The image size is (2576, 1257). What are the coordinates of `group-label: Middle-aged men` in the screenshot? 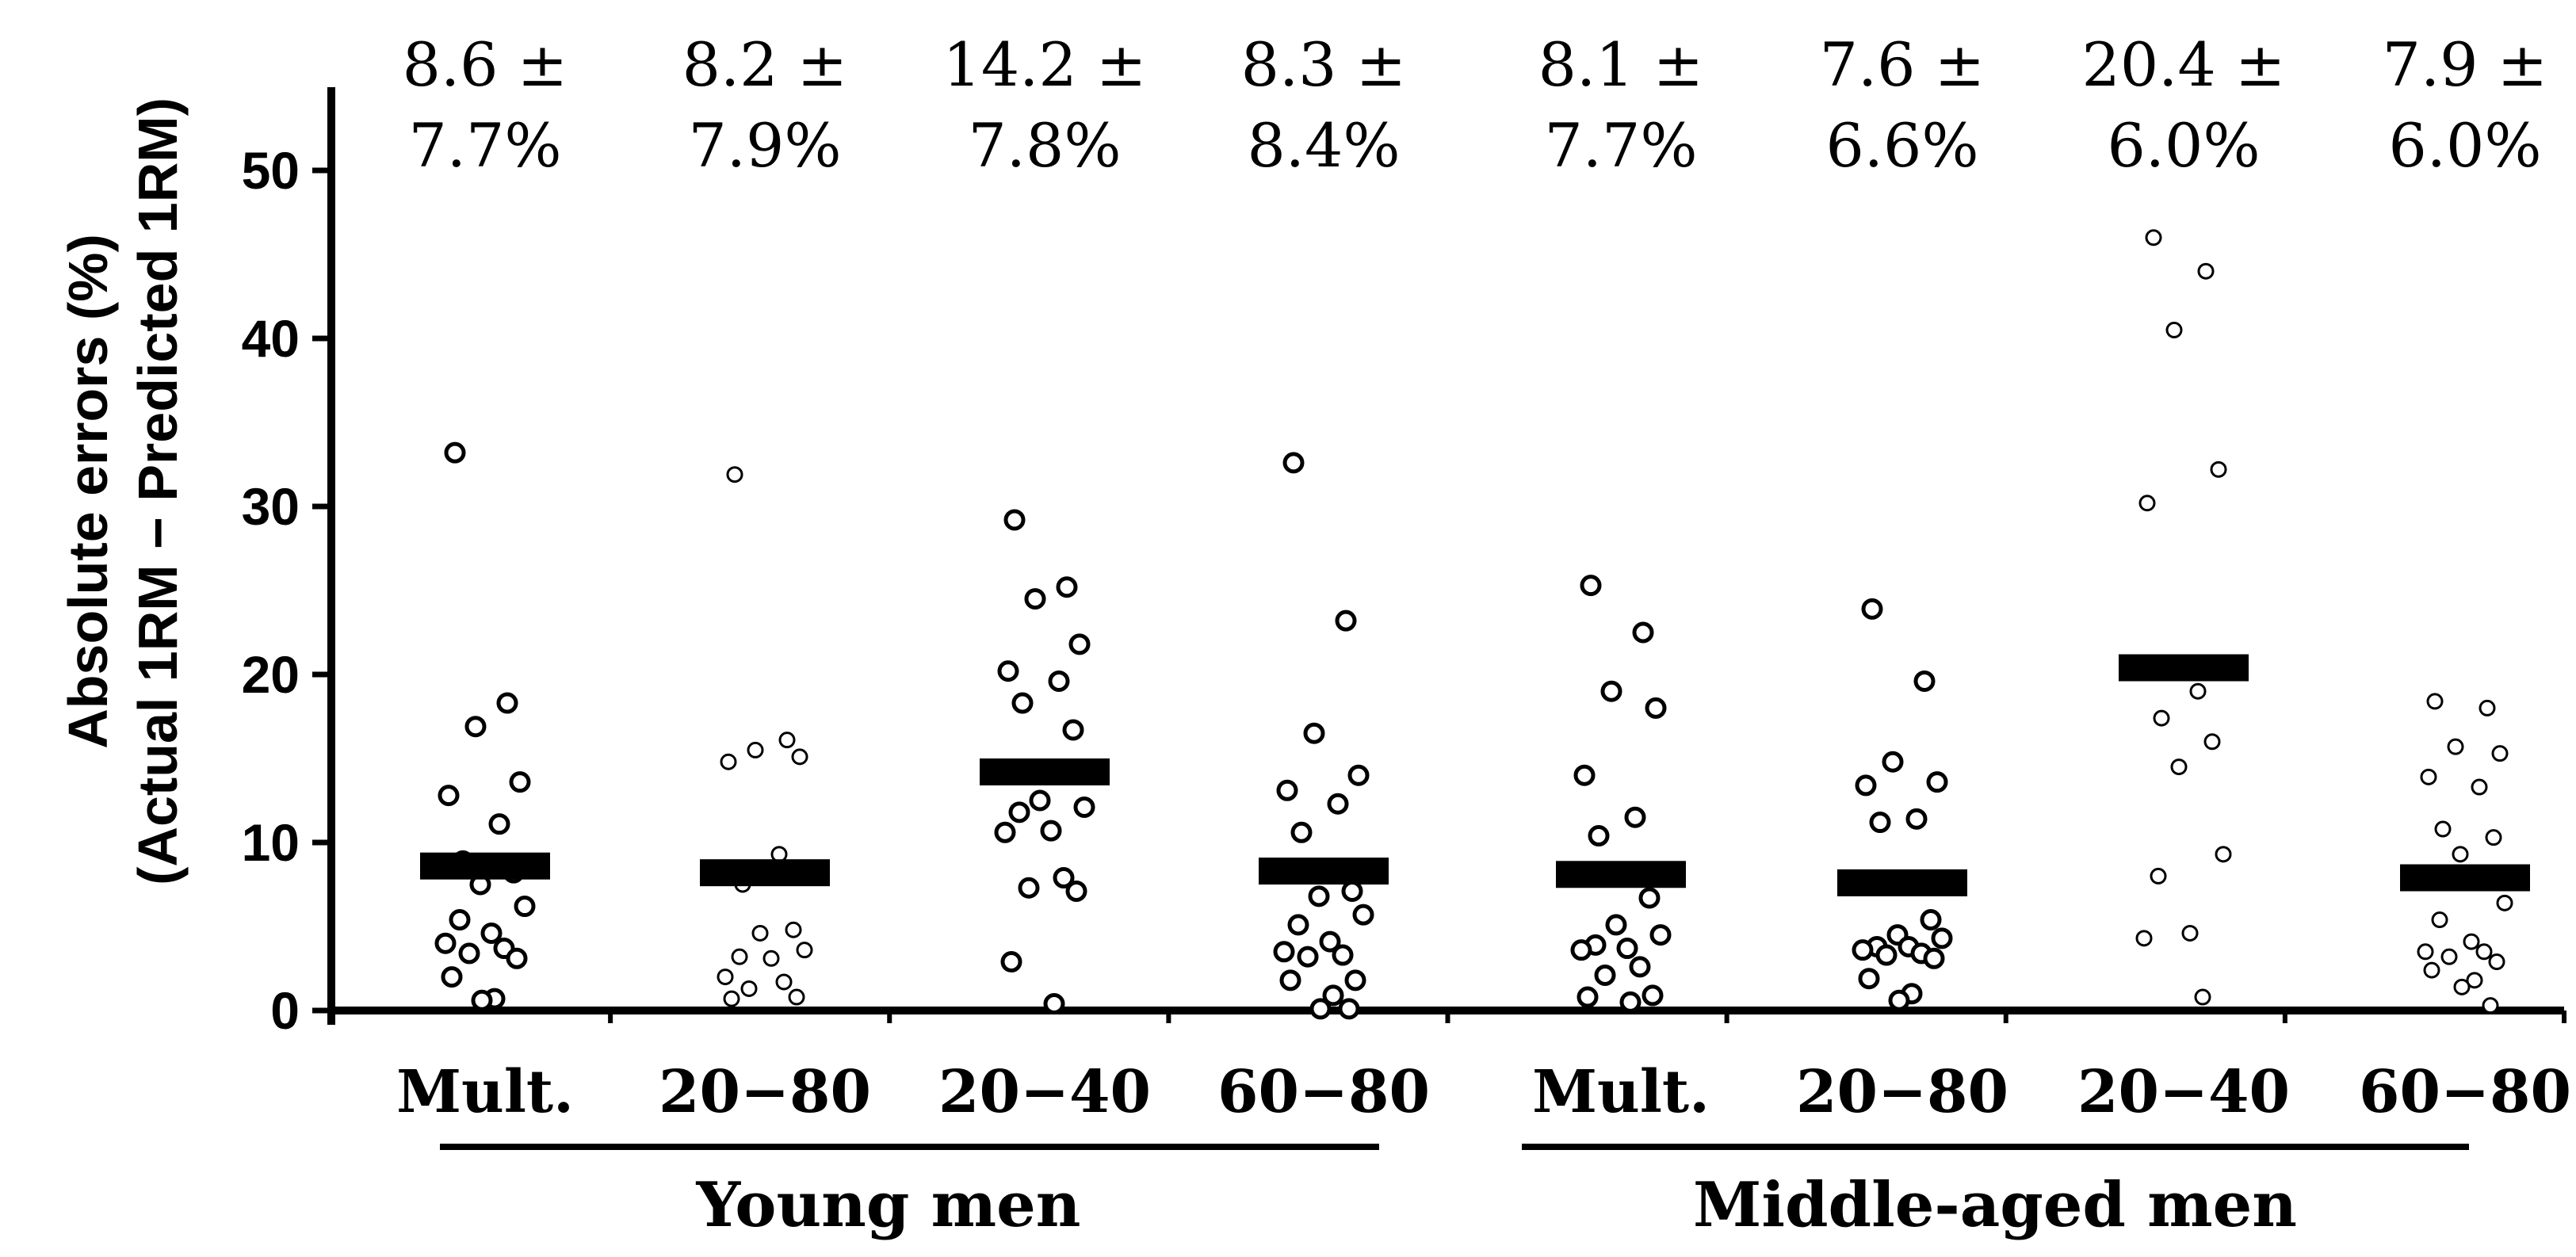 It's located at (1995, 1205).